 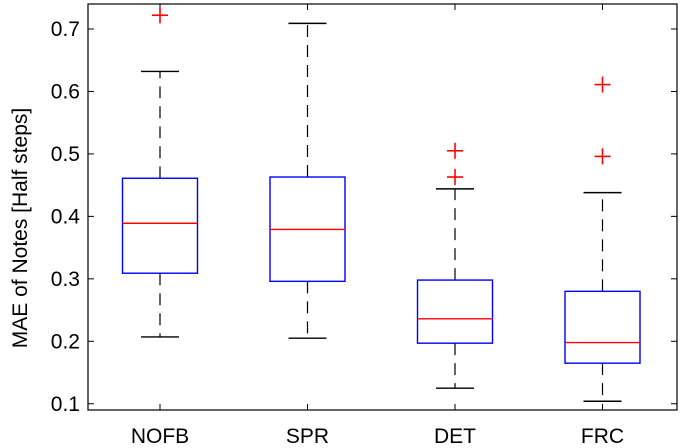 I want to click on y-tick-label: 0.2, so click(x=65, y=341).